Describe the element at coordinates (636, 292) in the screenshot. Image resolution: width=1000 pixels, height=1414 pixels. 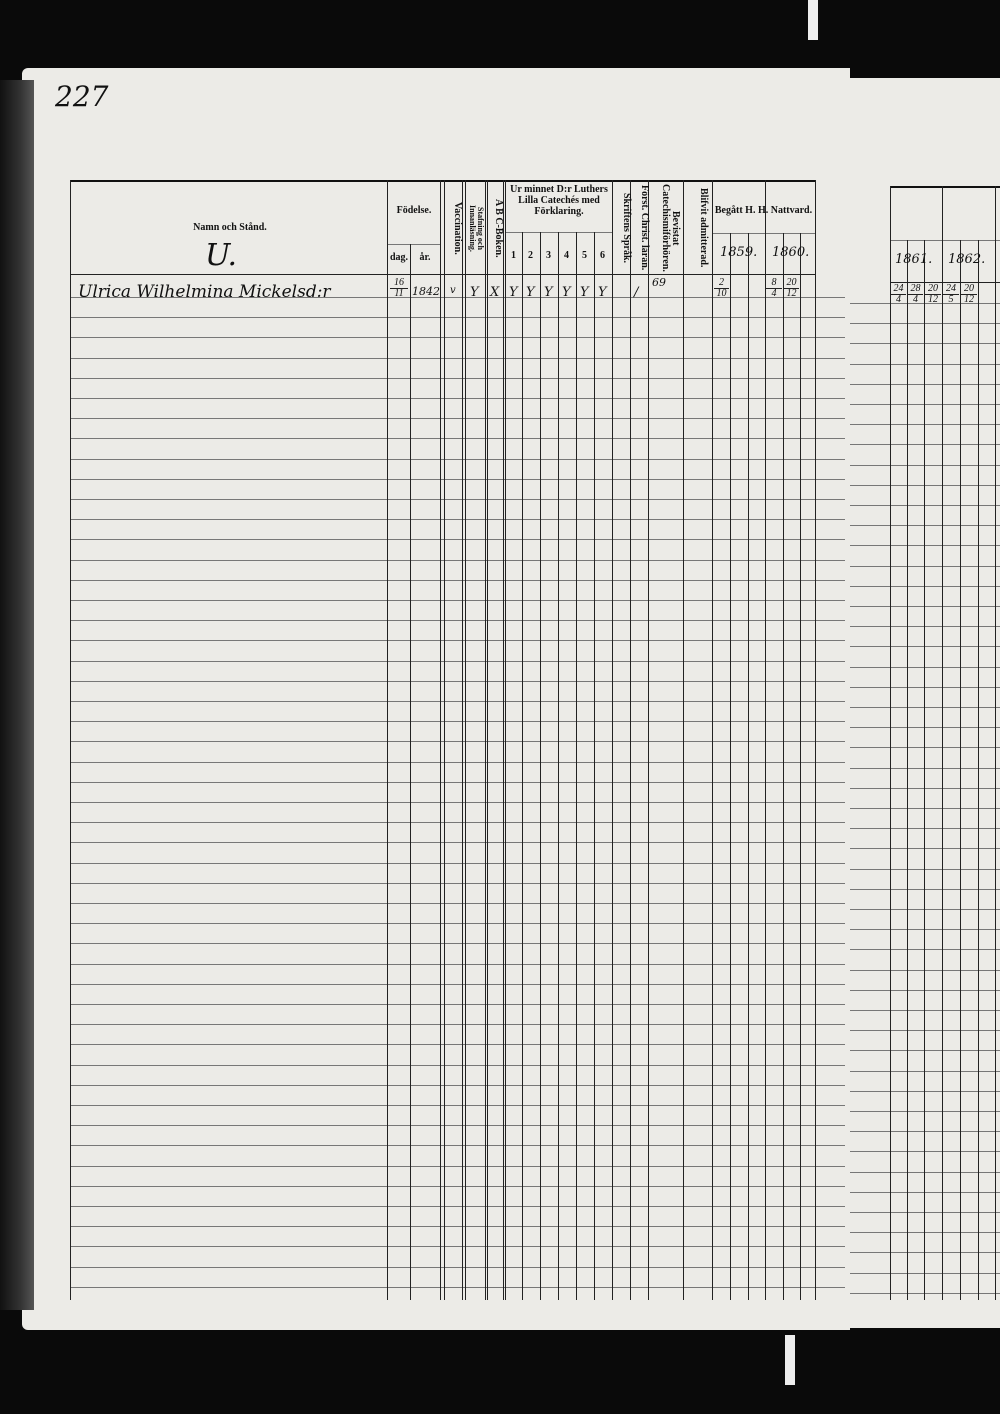
I see `christ-mark: /` at that location.